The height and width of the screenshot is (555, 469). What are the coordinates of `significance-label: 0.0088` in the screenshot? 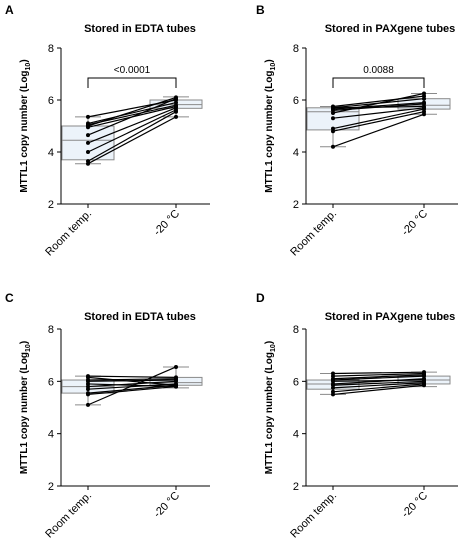 It's located at (378, 70).